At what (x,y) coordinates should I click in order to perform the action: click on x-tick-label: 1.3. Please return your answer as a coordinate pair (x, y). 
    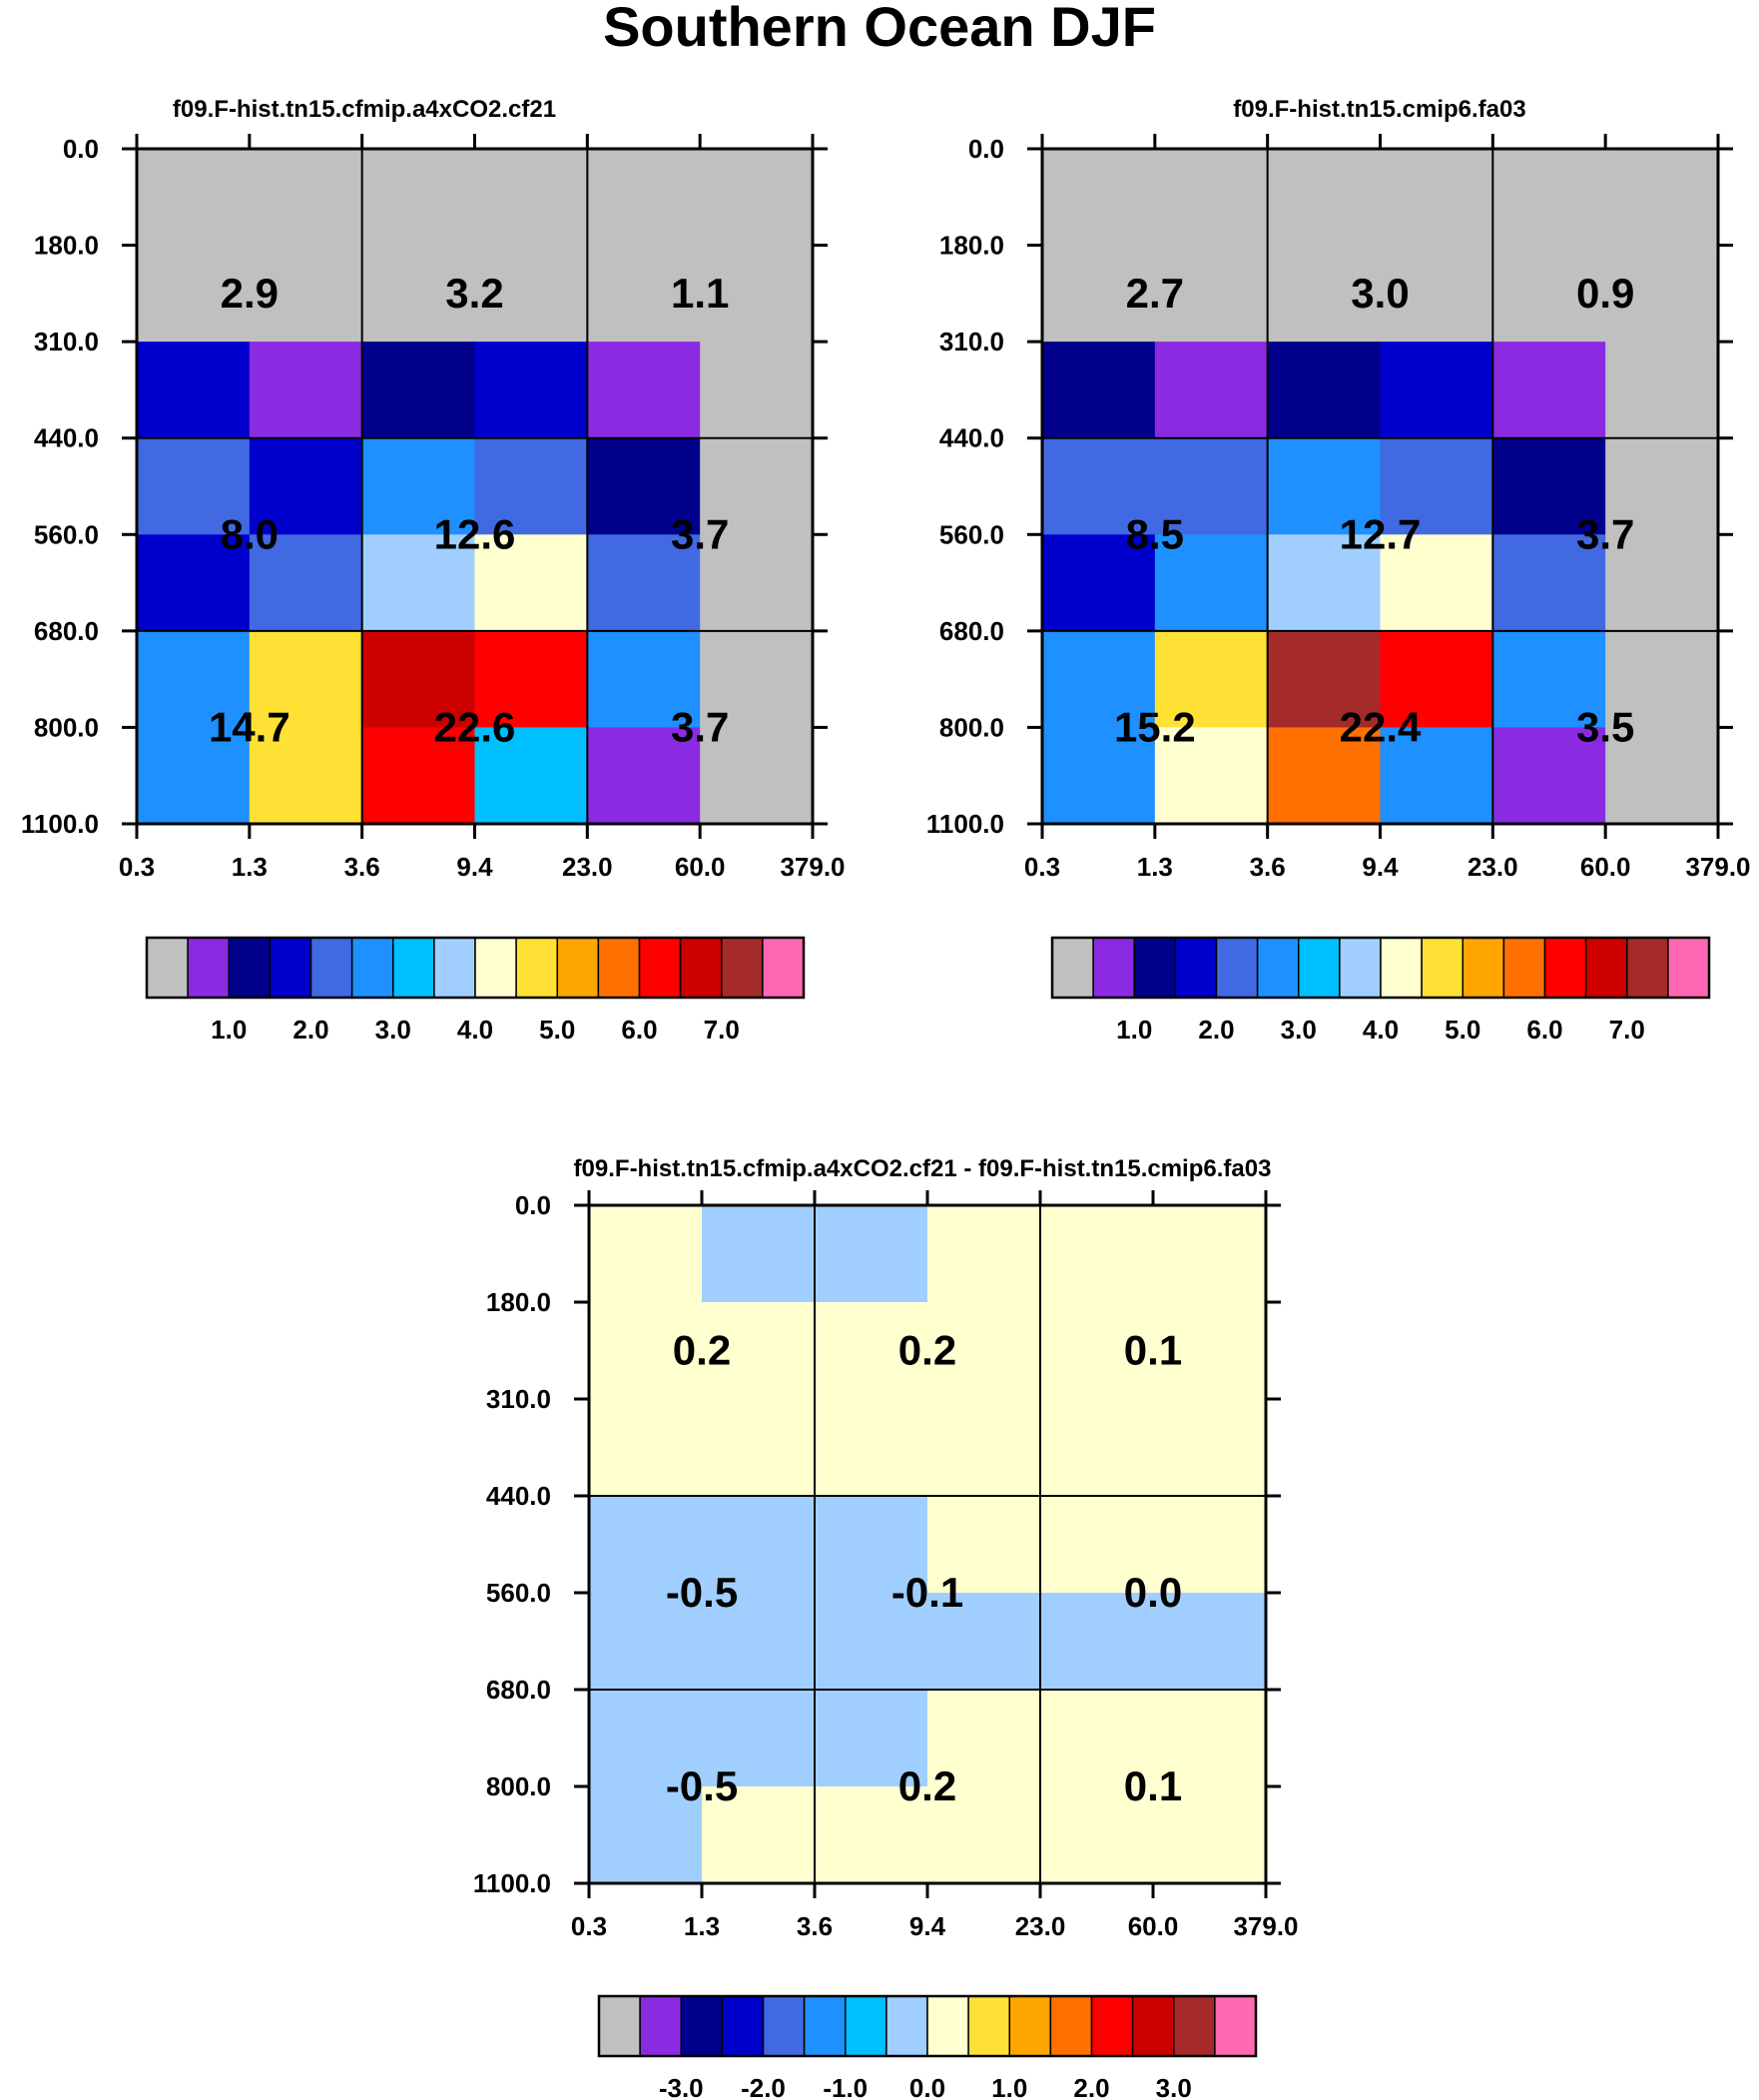
    Looking at the image, I should click on (1155, 867).